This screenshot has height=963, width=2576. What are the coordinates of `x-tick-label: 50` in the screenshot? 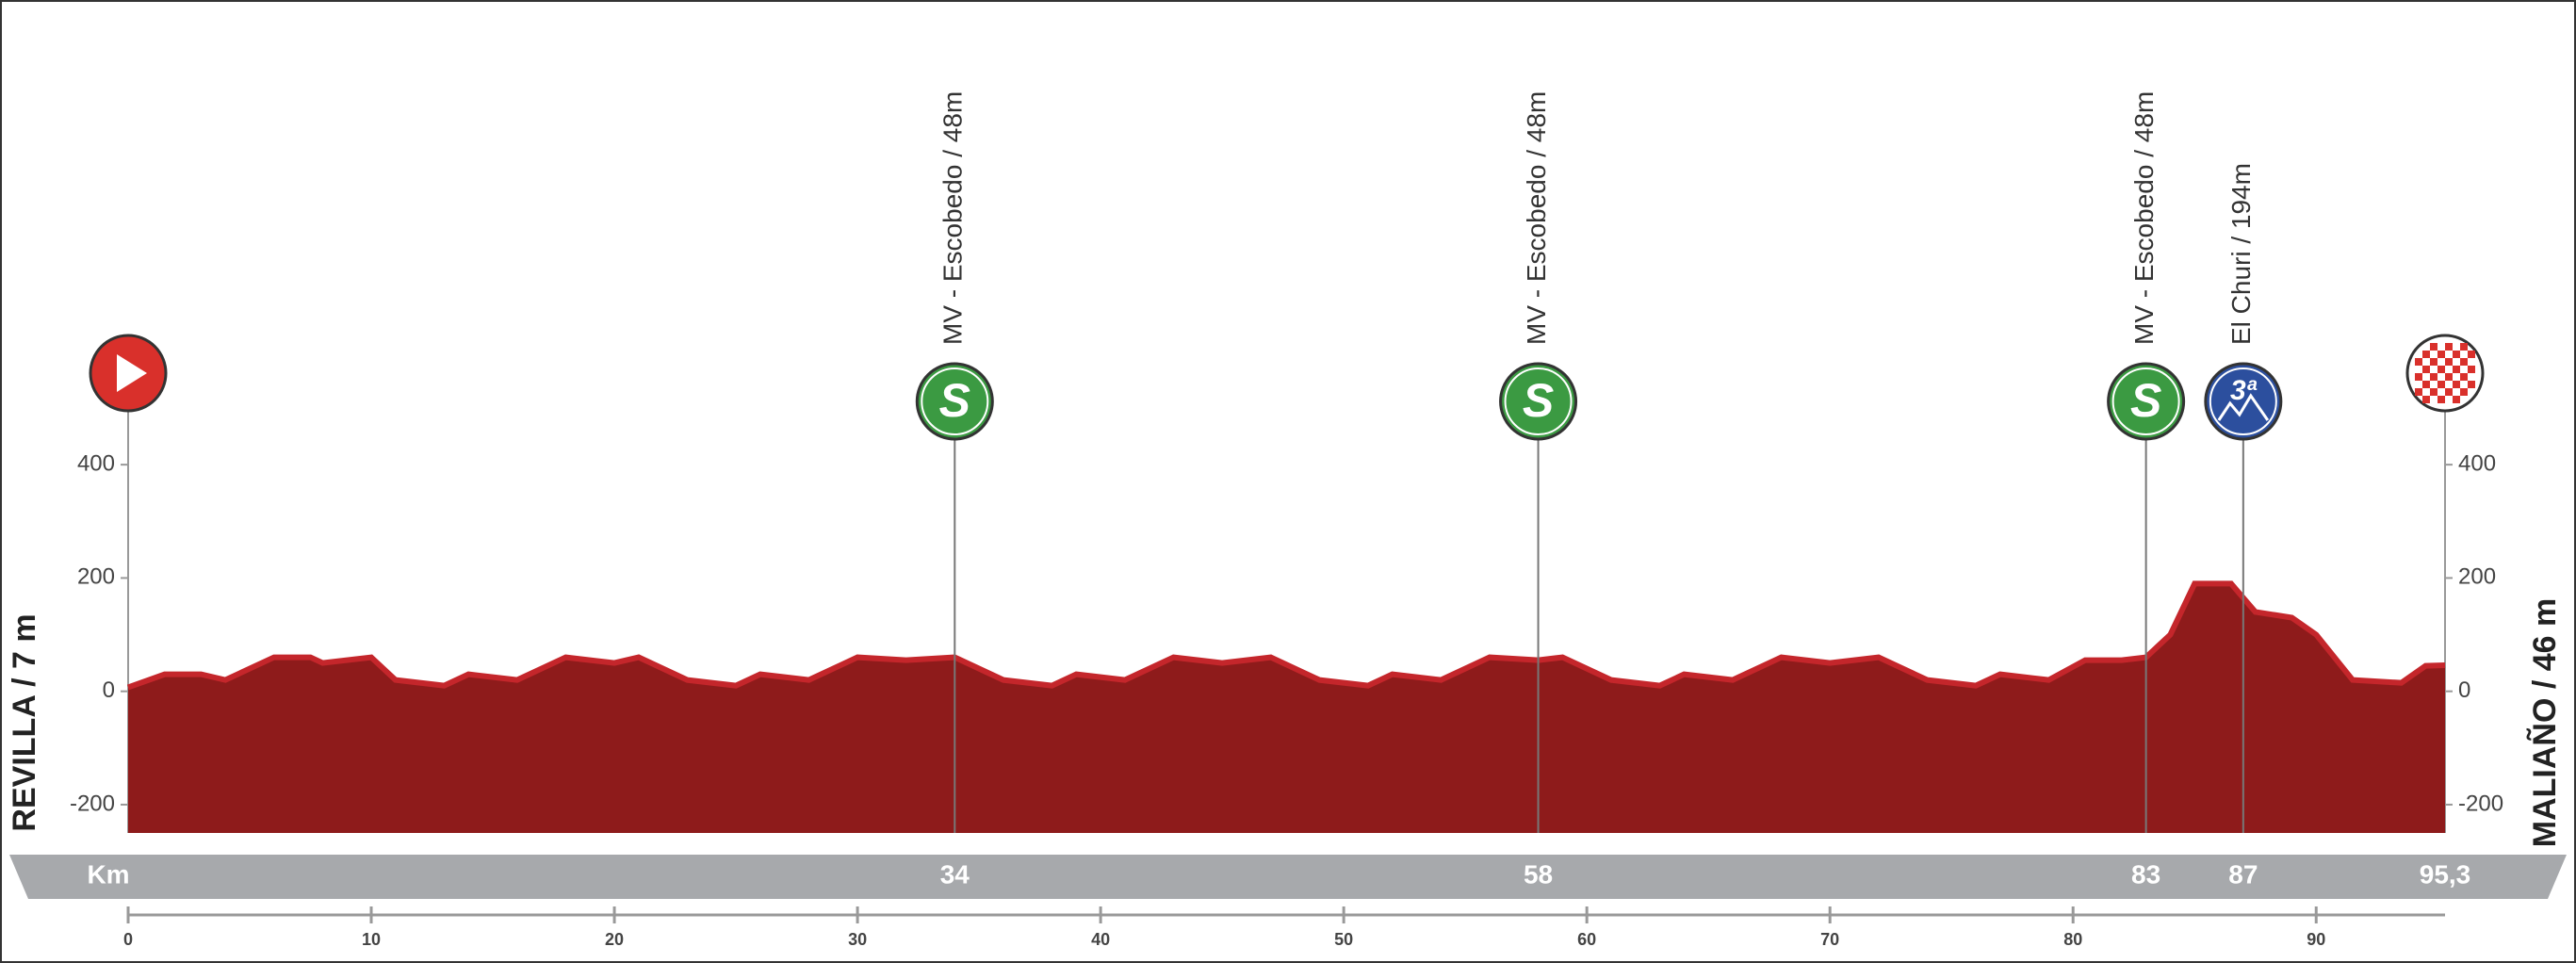 It's located at (1343, 939).